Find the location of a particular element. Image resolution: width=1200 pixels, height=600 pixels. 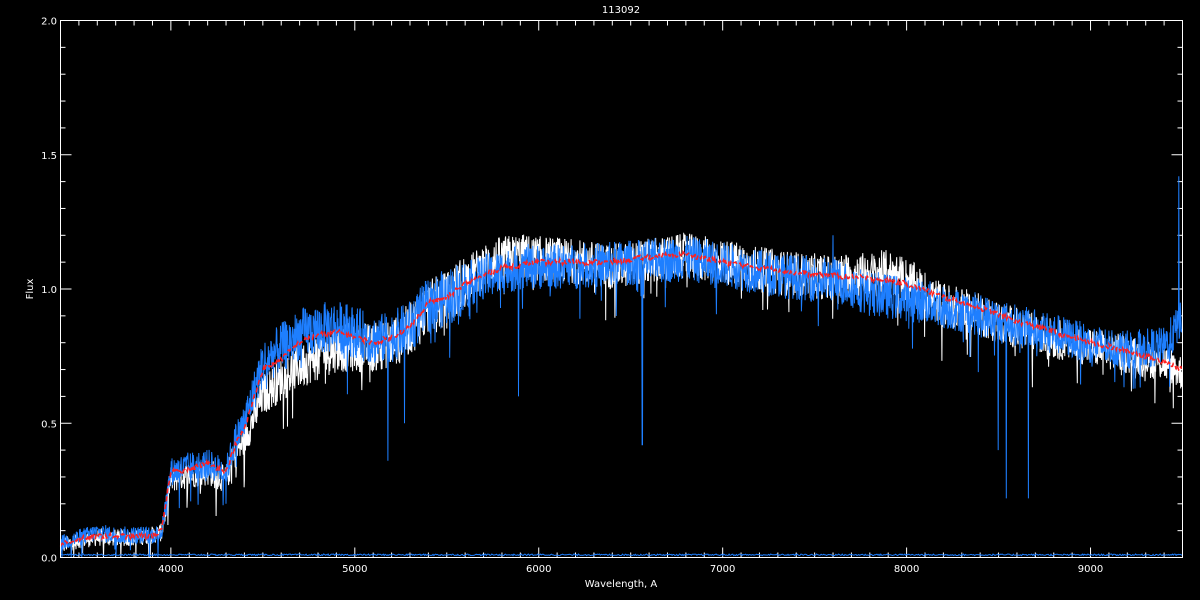

y-tick-label: 2.0 is located at coordinates (49, 22).